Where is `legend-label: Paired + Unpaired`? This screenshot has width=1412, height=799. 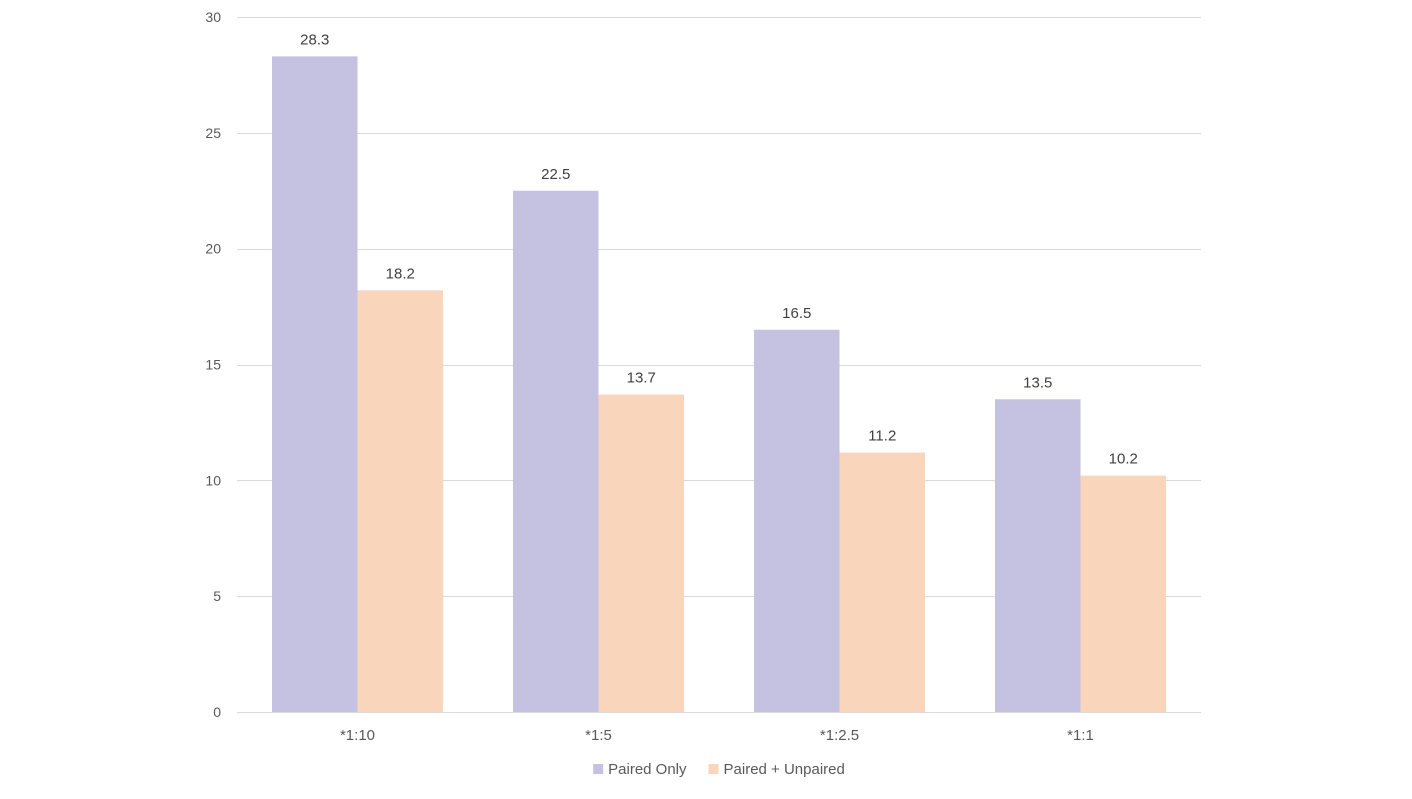 legend-label: Paired + Unpaired is located at coordinates (784, 769).